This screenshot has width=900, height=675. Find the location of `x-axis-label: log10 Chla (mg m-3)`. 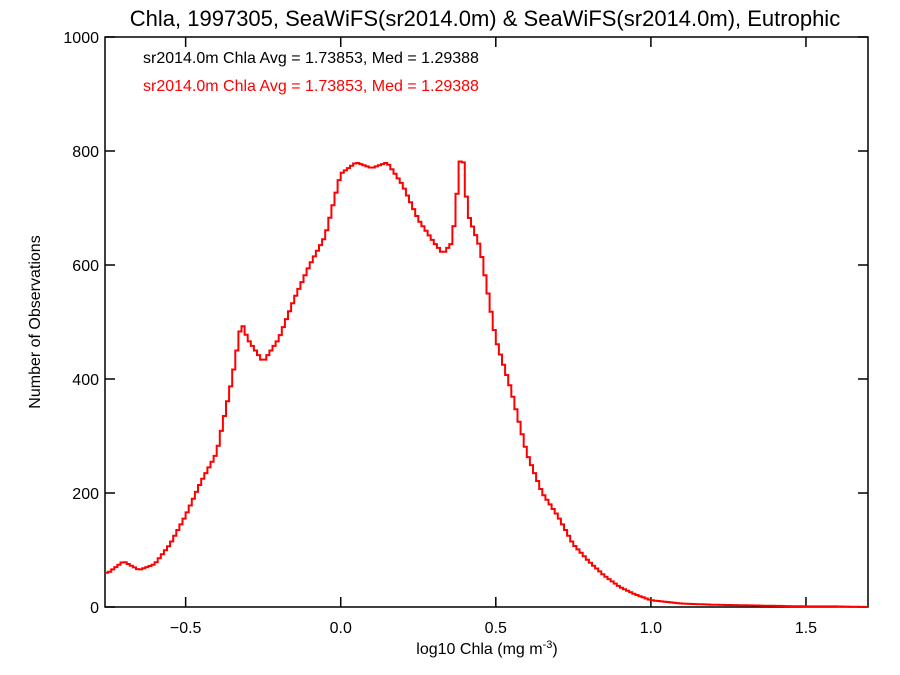

x-axis-label: log10 Chla (mg m-3) is located at coordinates (486, 648).